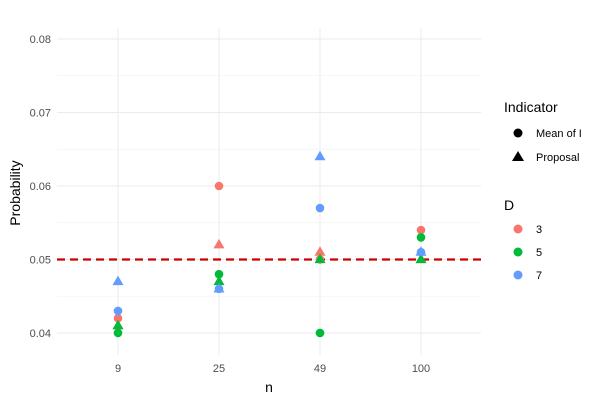  Describe the element at coordinates (40, 114) in the screenshot. I see `y-tick-label: 0.07` at that location.